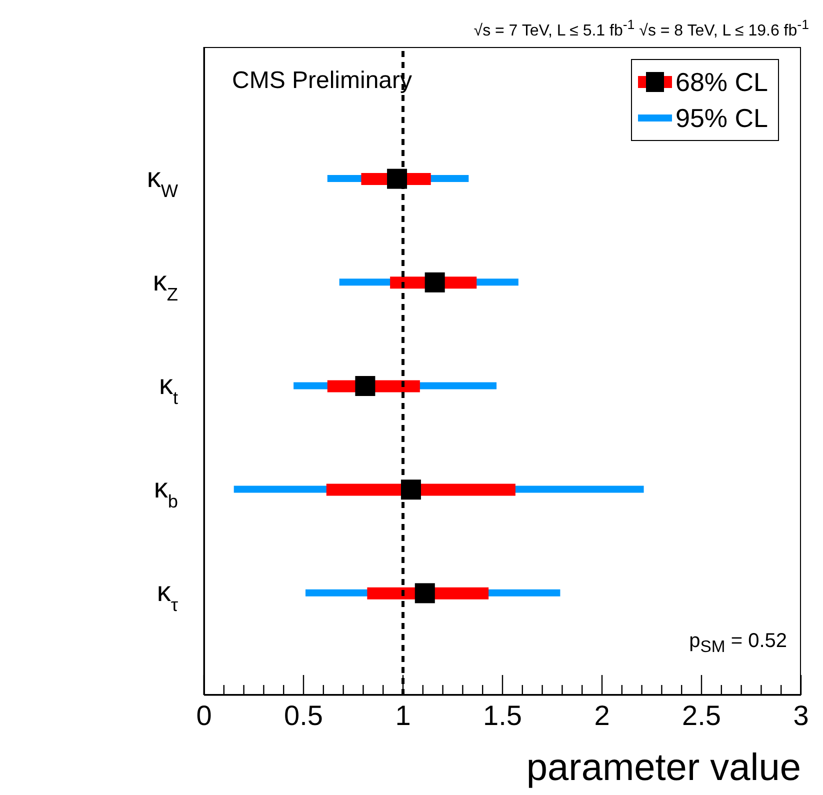 Image resolution: width=823 pixels, height=795 pixels. I want to click on x-axis-title: parameter value, so click(663, 768).